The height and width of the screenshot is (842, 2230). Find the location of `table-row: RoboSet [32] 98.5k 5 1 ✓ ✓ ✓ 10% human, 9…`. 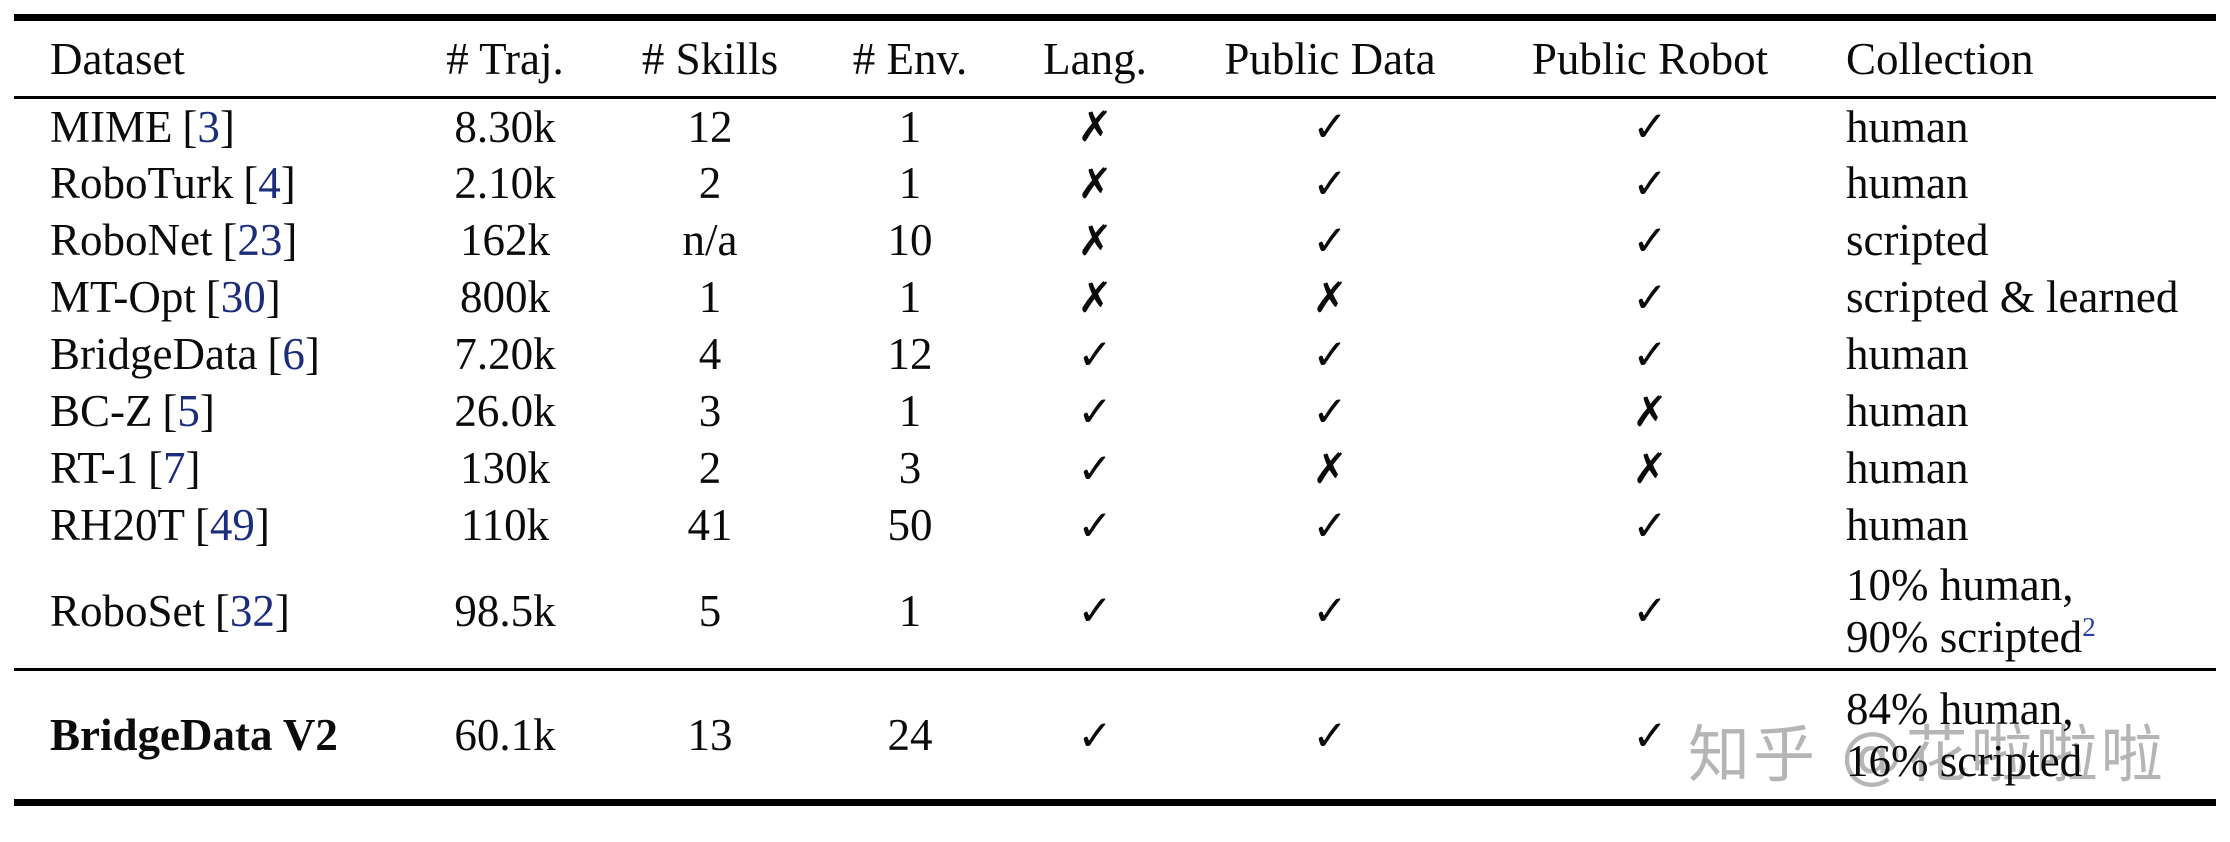

table-row: RoboSet [32] 98.5k 5 1 ✓ ✓ ✓ 10% human, 9… is located at coordinates (1115, 612).